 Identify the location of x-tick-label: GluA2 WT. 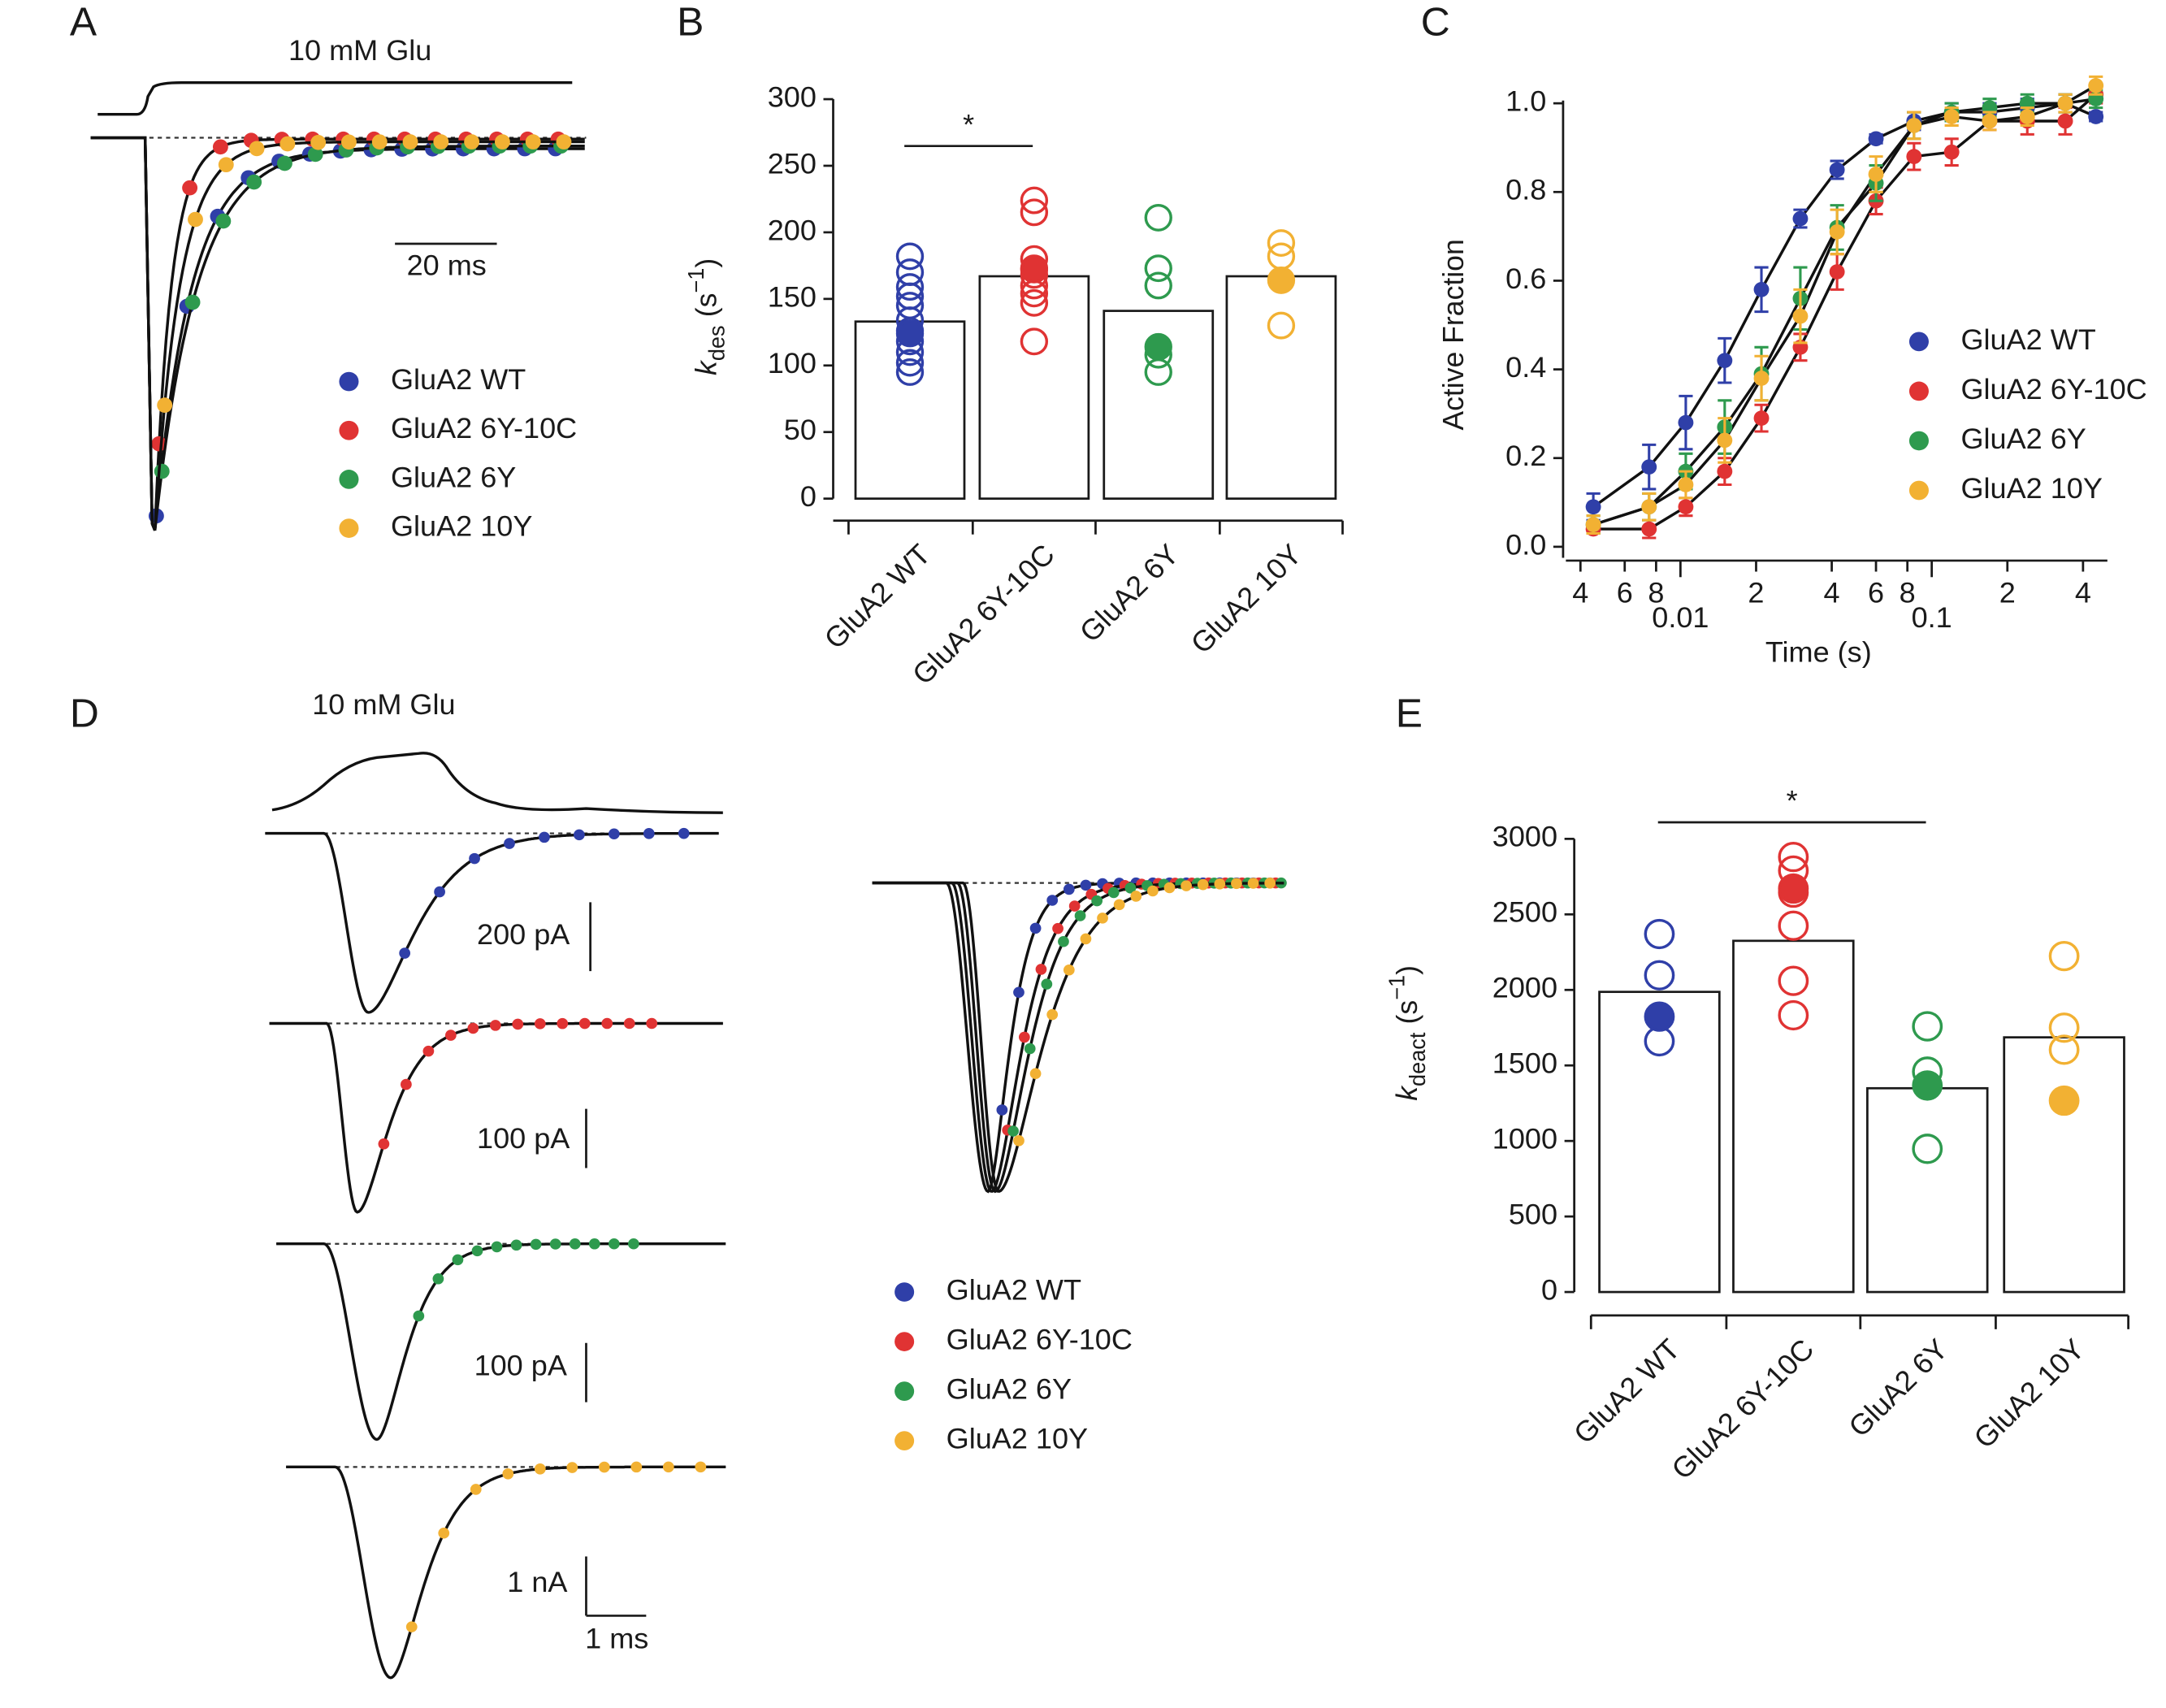
(1626, 1391).